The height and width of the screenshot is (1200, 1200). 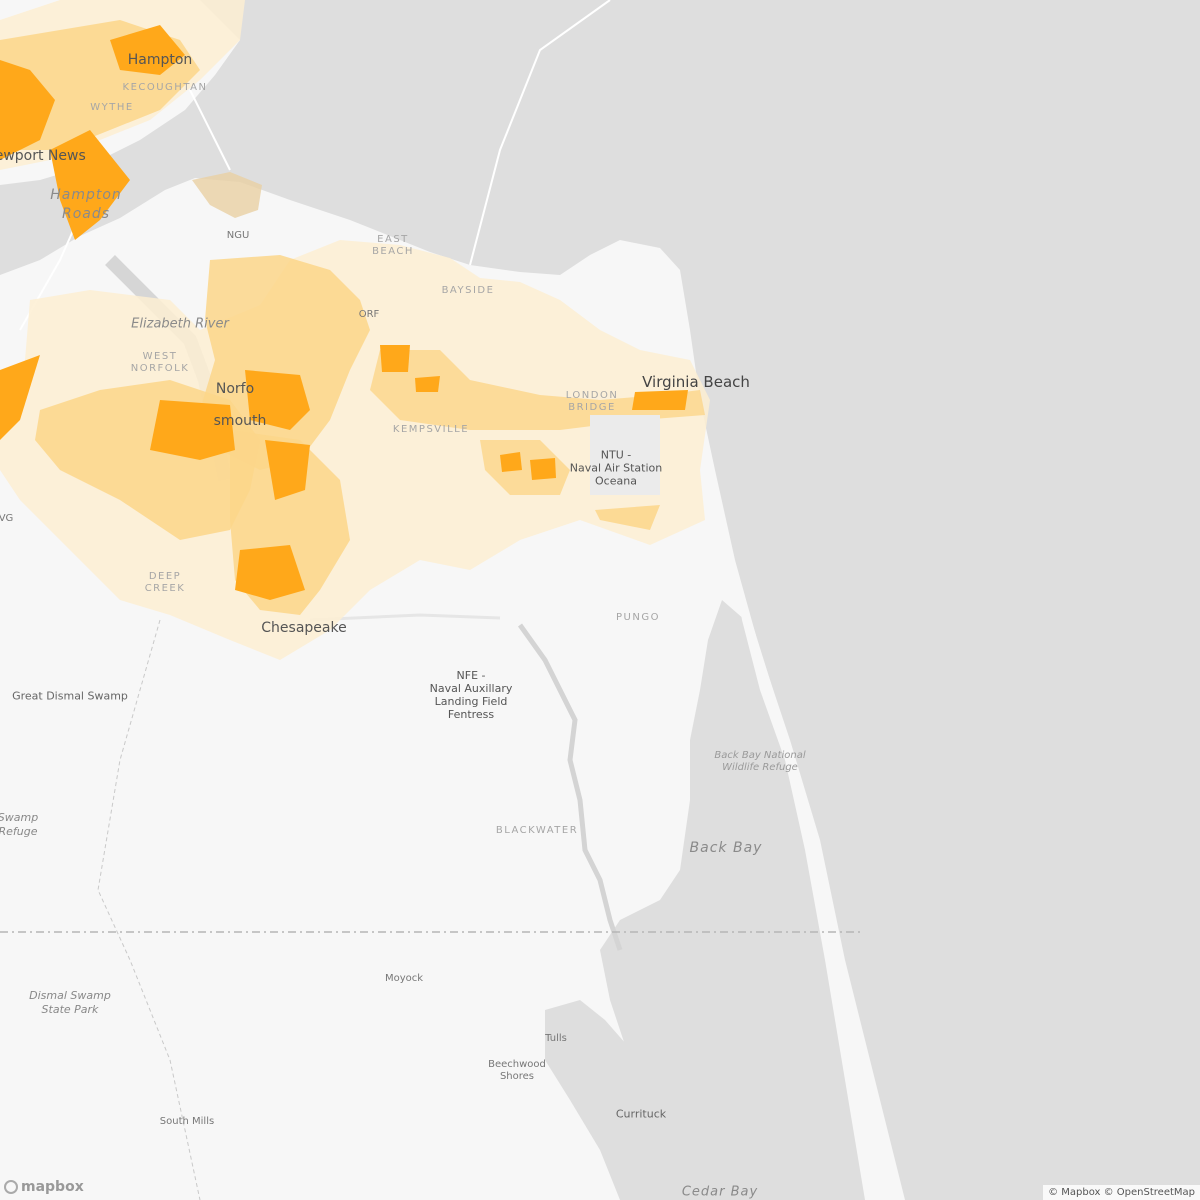 I want to click on density-high-portsmouth, so click(x=192, y=430).